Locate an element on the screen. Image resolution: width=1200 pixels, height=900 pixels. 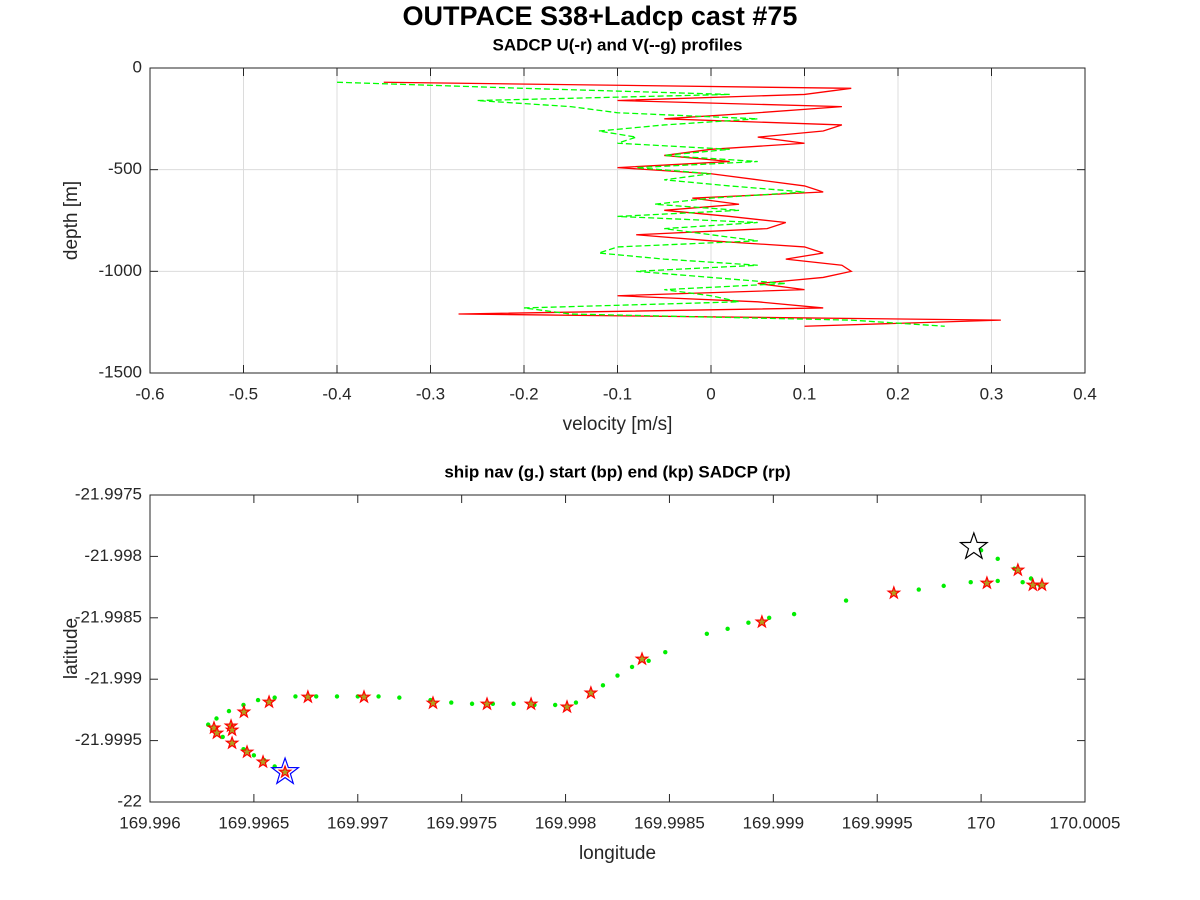
x-axis-label: velocity [m/s] is located at coordinates (618, 424).